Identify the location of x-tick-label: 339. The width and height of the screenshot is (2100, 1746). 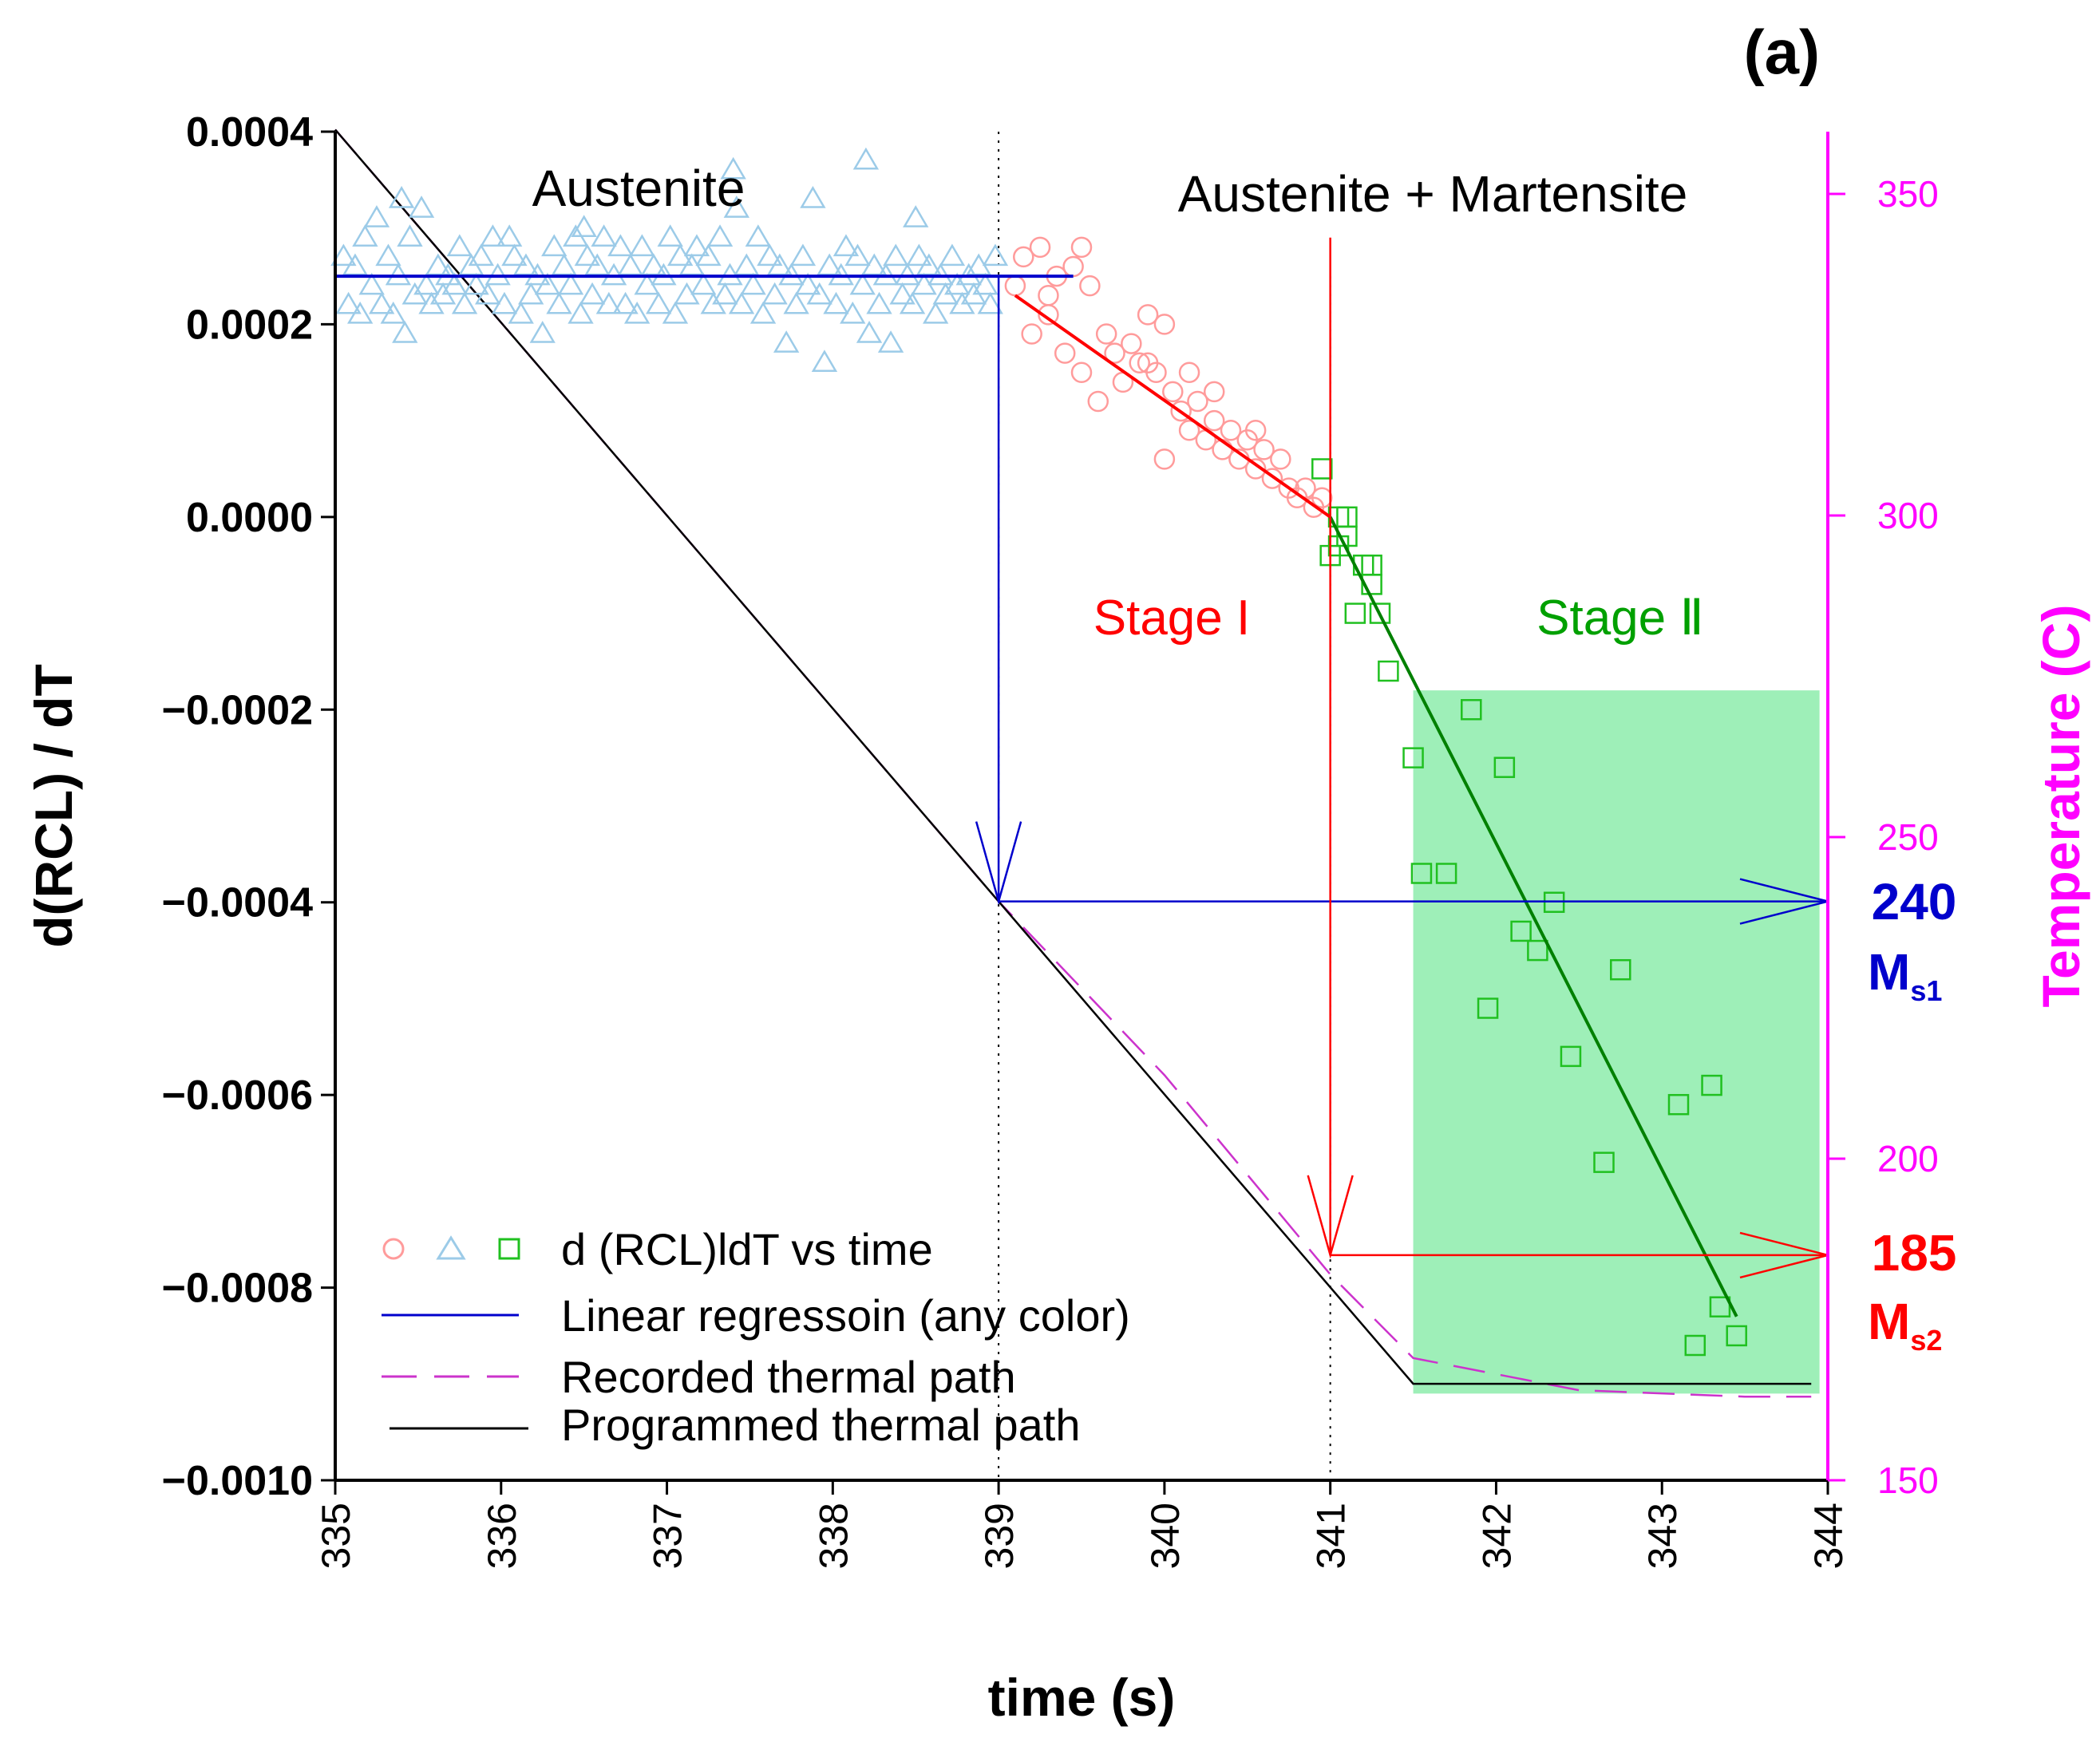
(1000, 1536).